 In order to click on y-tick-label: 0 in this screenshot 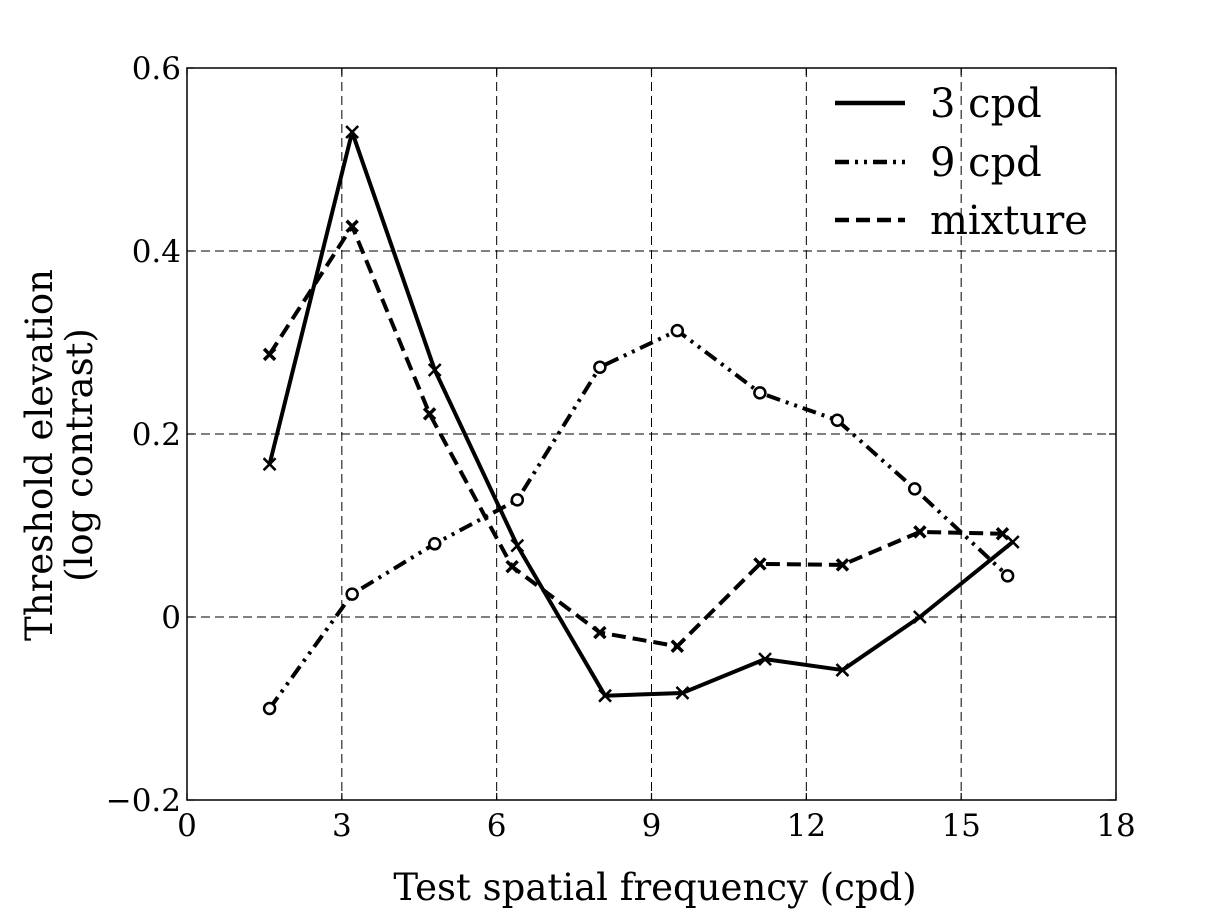, I will do `click(171, 618)`.